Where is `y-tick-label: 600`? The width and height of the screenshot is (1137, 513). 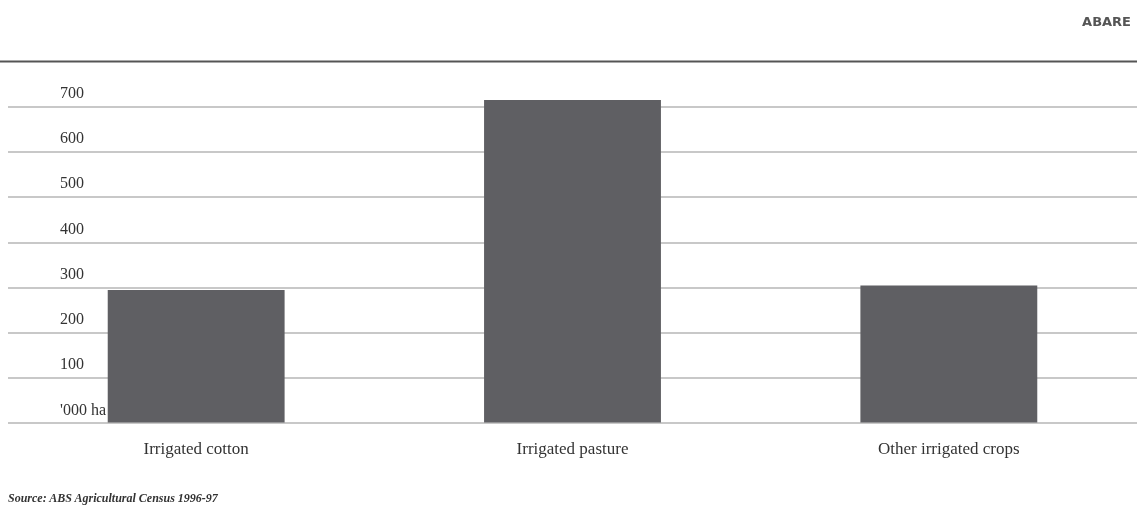
y-tick-label: 600 is located at coordinates (72, 138).